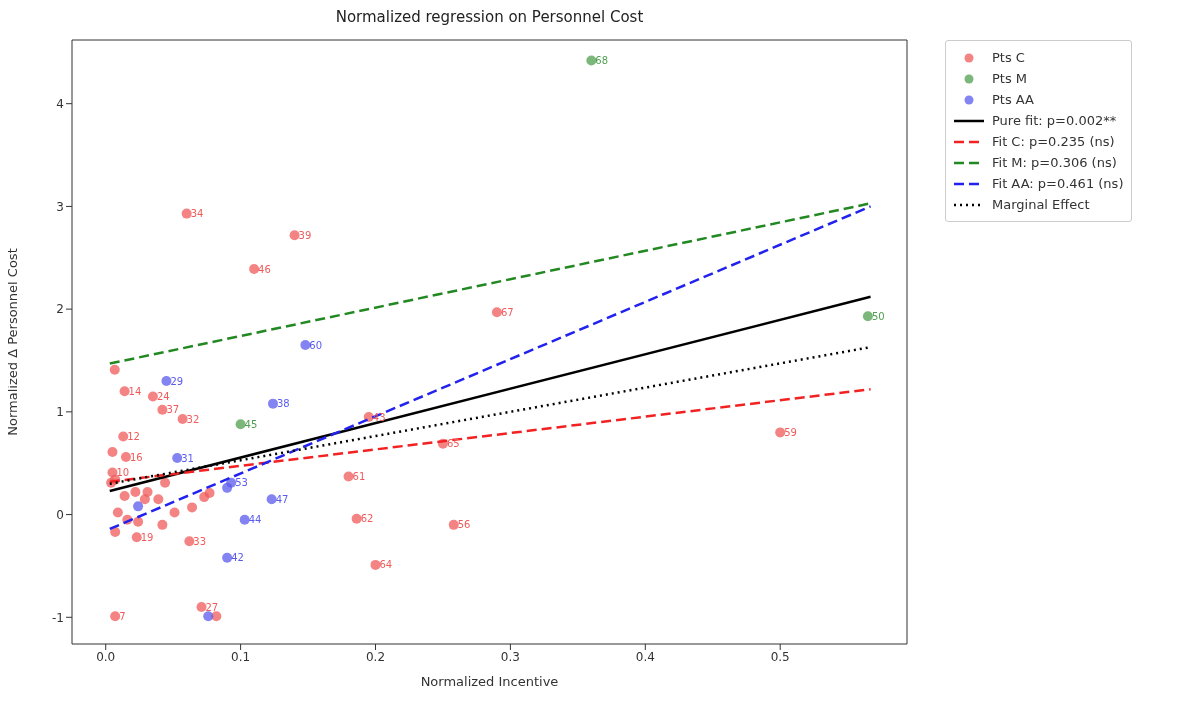 The width and height of the screenshot is (1178, 702). Describe the element at coordinates (453, 444) in the screenshot. I see `annotation: 65` at that location.